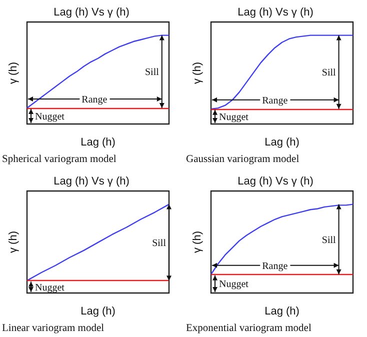 The width and height of the screenshot is (367, 337). What do you see at coordinates (53, 328) in the screenshot?
I see `text: Linear variogram model` at bounding box center [53, 328].